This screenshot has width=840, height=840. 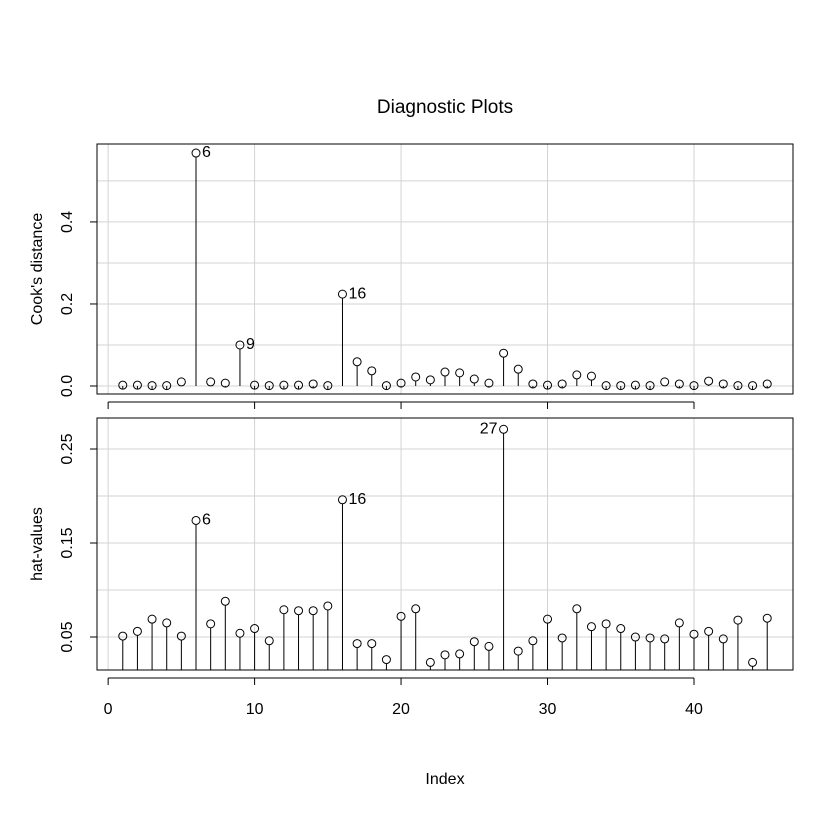 What do you see at coordinates (445, 107) in the screenshot?
I see `chart-title: Diagnostic Plots` at bounding box center [445, 107].